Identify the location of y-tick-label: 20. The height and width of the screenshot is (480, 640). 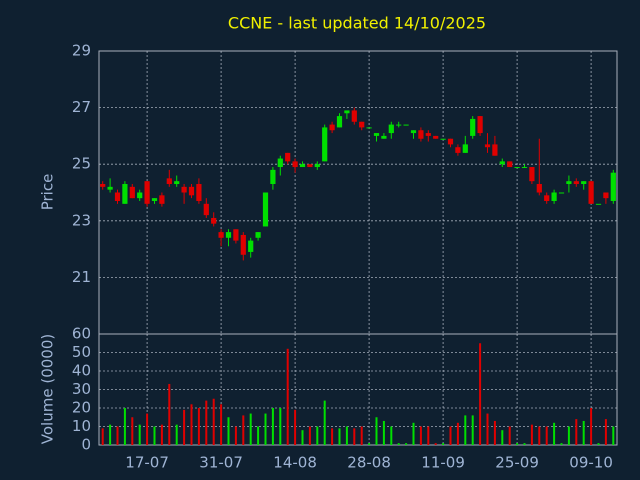
(81, 408).